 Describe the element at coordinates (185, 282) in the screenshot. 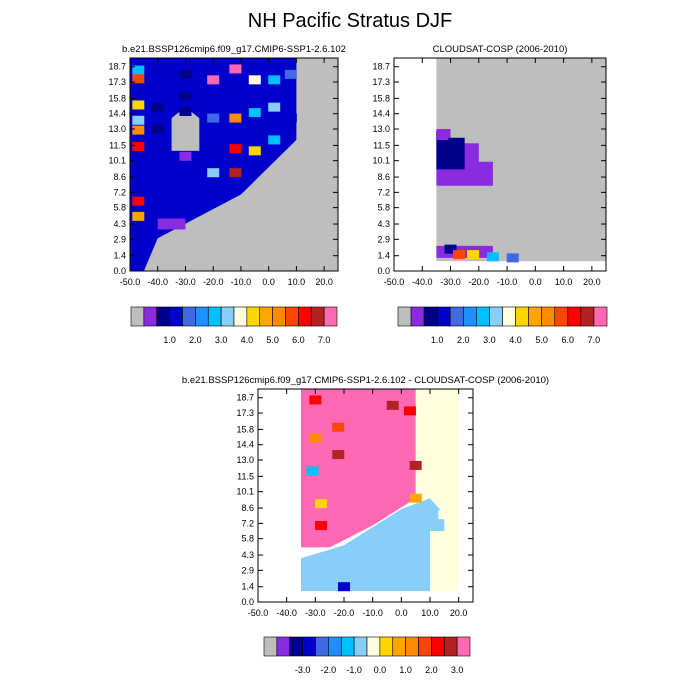

I see `x-tick-label: -30.0` at that location.